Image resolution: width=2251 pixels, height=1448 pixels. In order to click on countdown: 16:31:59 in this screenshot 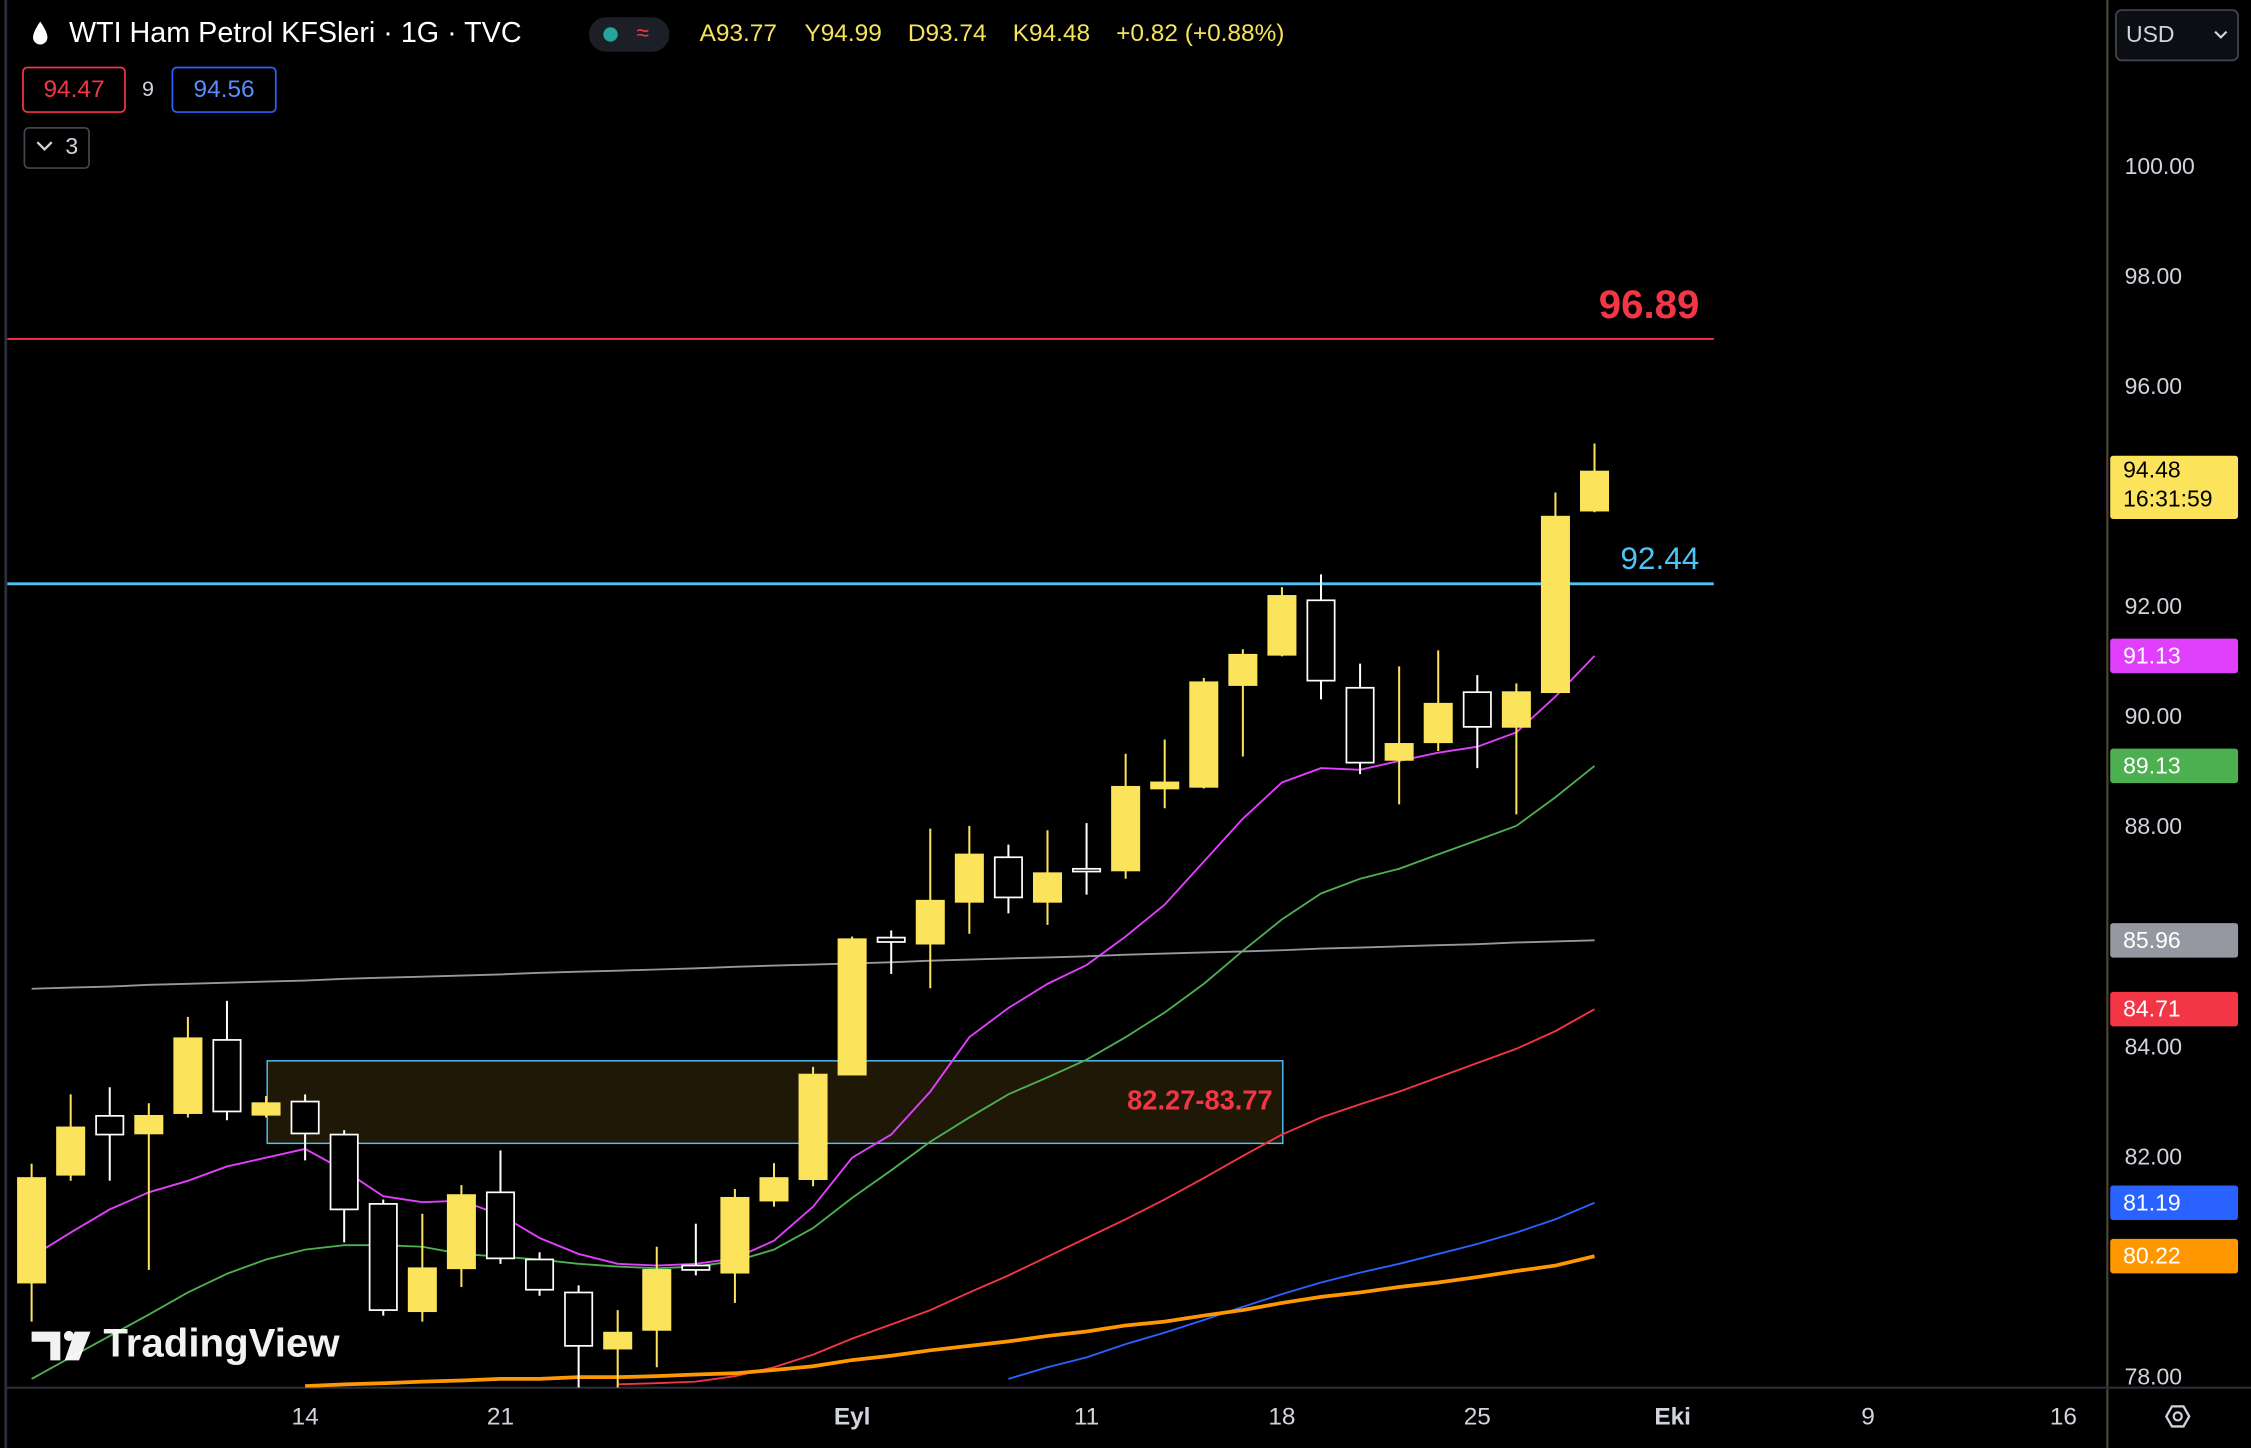, I will do `click(2167, 498)`.